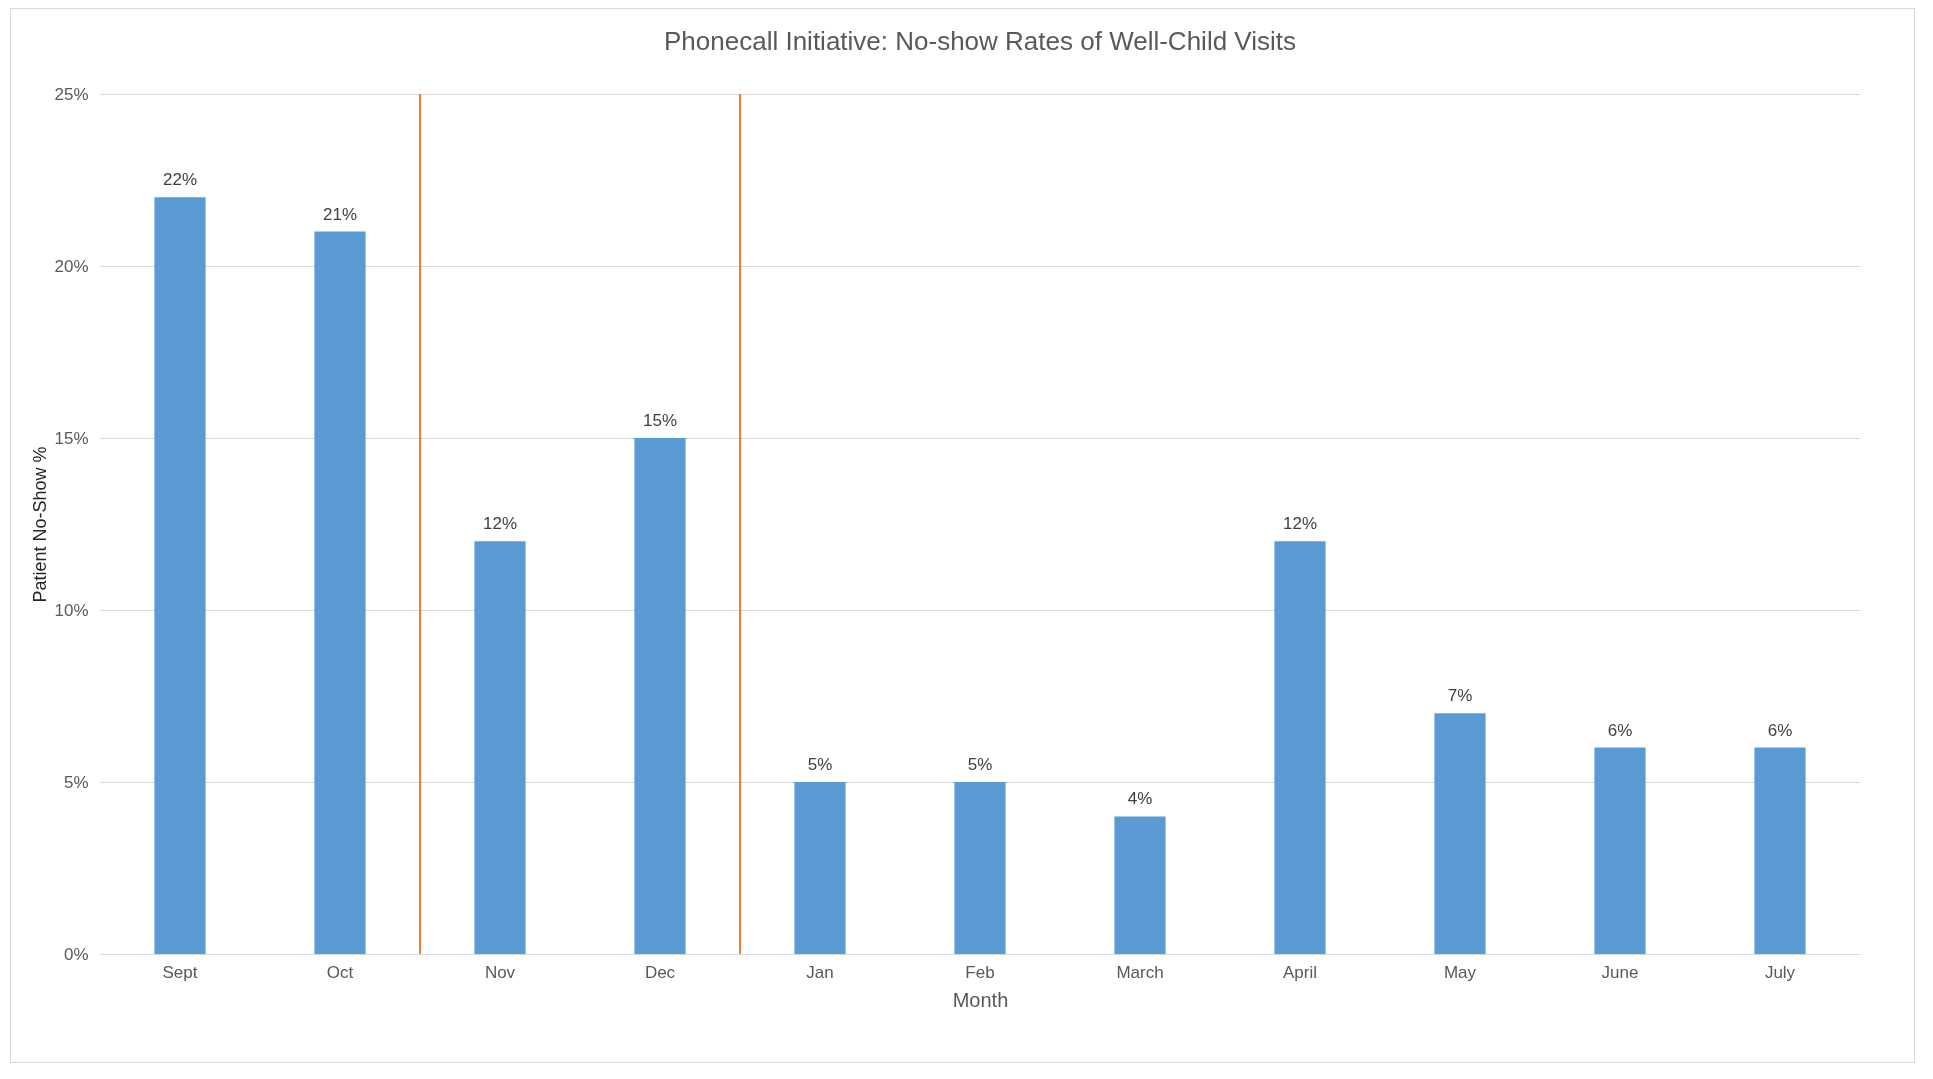  I want to click on data-label: 22%, so click(180, 180).